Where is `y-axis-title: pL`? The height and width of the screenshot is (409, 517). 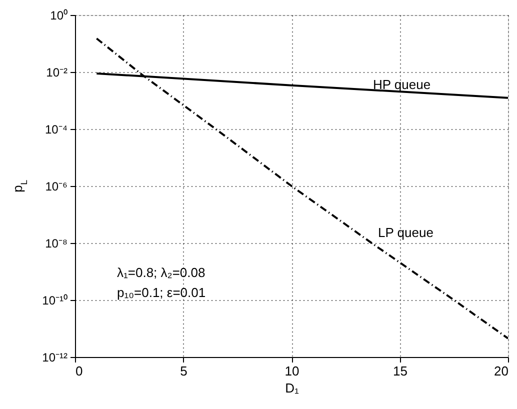
y-axis-title: pL is located at coordinates (19, 186).